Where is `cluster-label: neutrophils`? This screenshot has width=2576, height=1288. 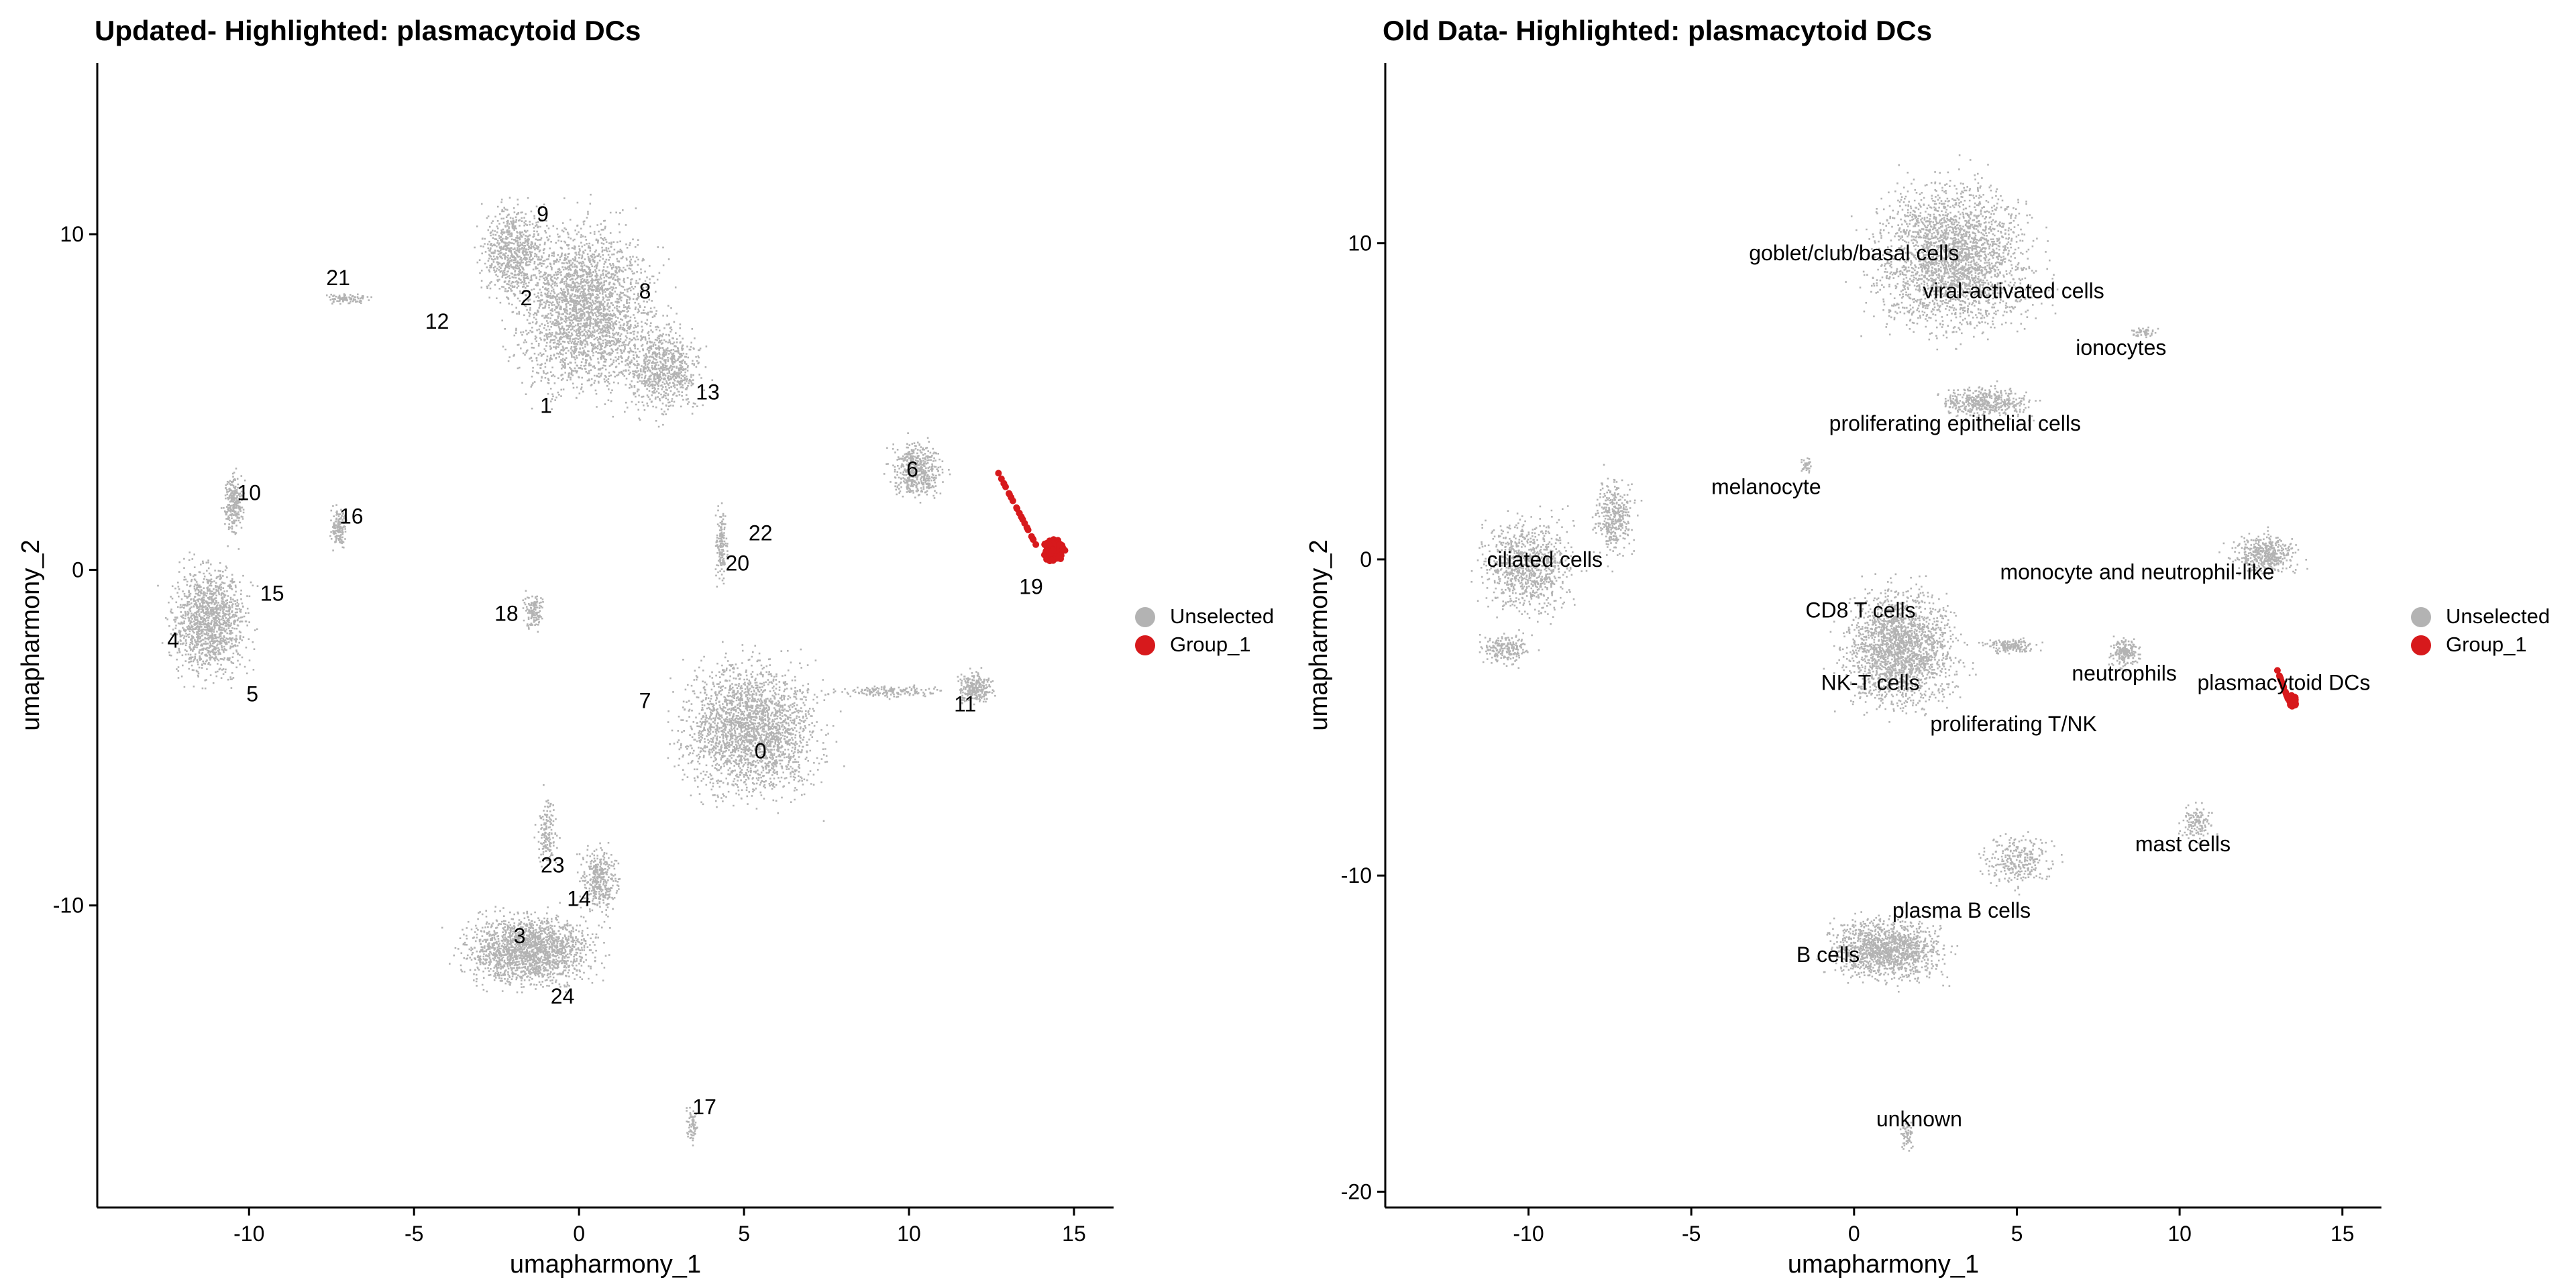
cluster-label: neutrophils is located at coordinates (2124, 673).